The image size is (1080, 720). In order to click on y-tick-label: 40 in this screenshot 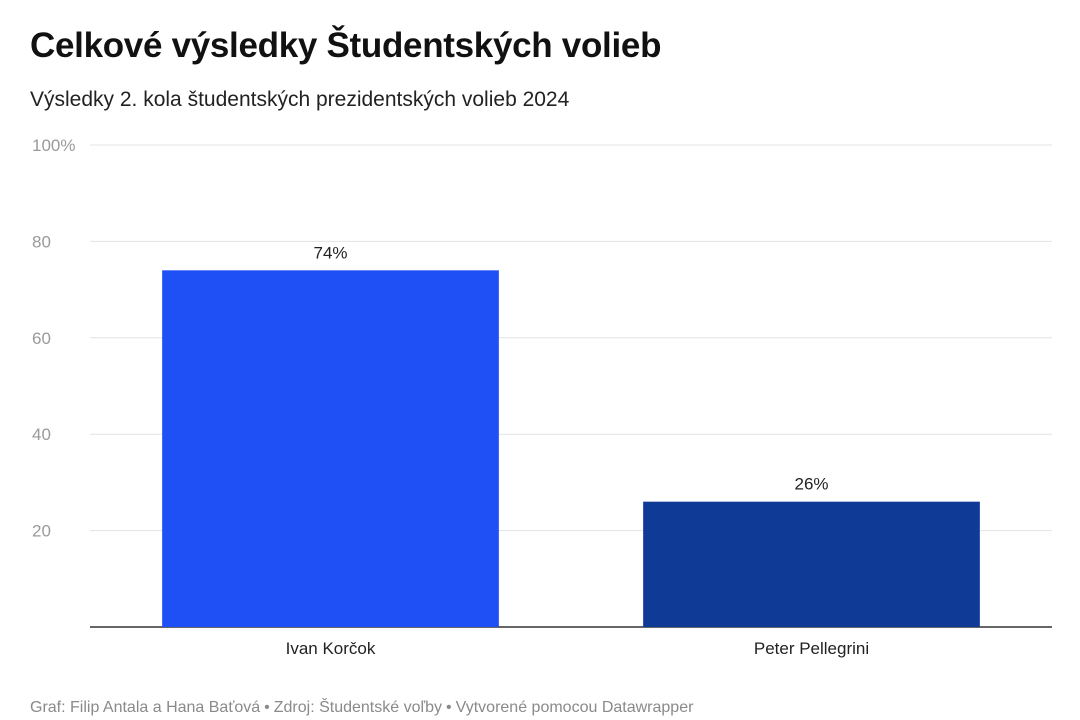, I will do `click(41, 434)`.